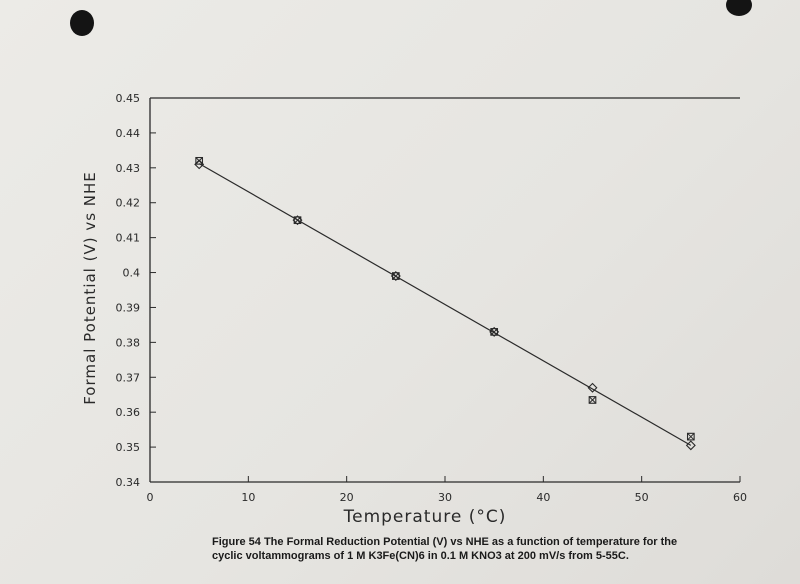  I want to click on x-tick-label: 40, so click(543, 497).